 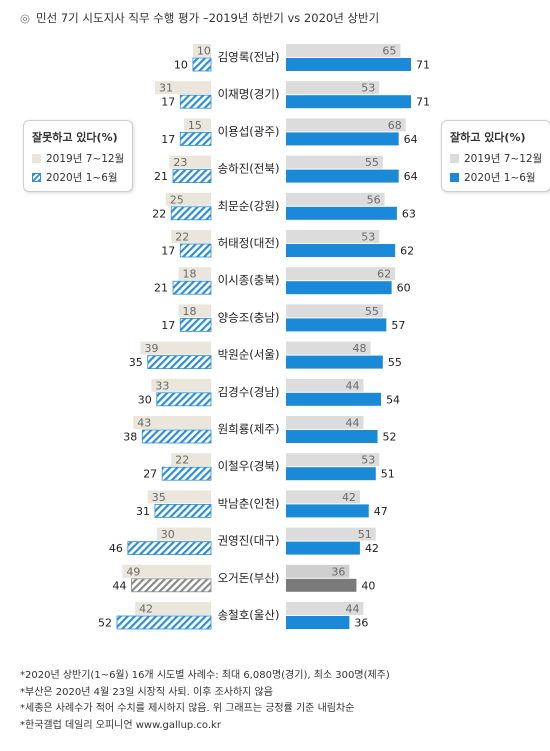 What do you see at coordinates (454, 158) in the screenshot?
I see `legend-swatch-gray` at bounding box center [454, 158].